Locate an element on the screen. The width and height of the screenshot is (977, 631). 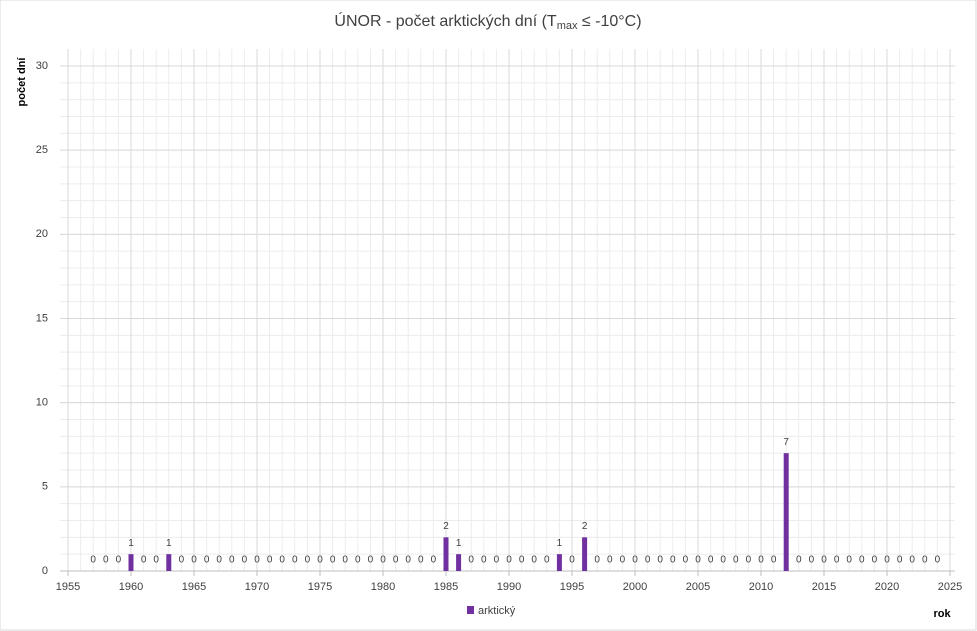
title-sub: max is located at coordinates (567, 26).